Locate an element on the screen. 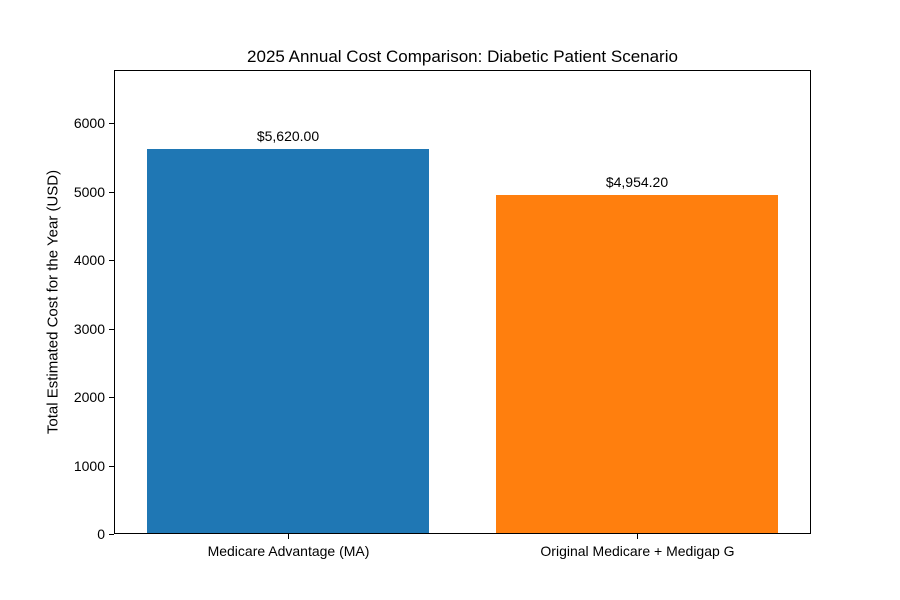  x-tick-label: Medicare Advantage (MA) is located at coordinates (288, 551).